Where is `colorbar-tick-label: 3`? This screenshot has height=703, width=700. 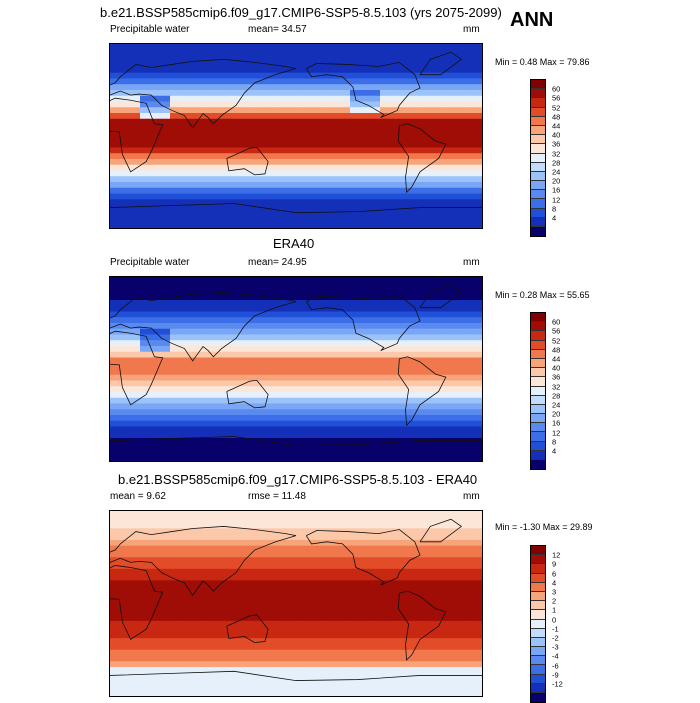
colorbar-tick-label: 3 is located at coordinates (554, 592).